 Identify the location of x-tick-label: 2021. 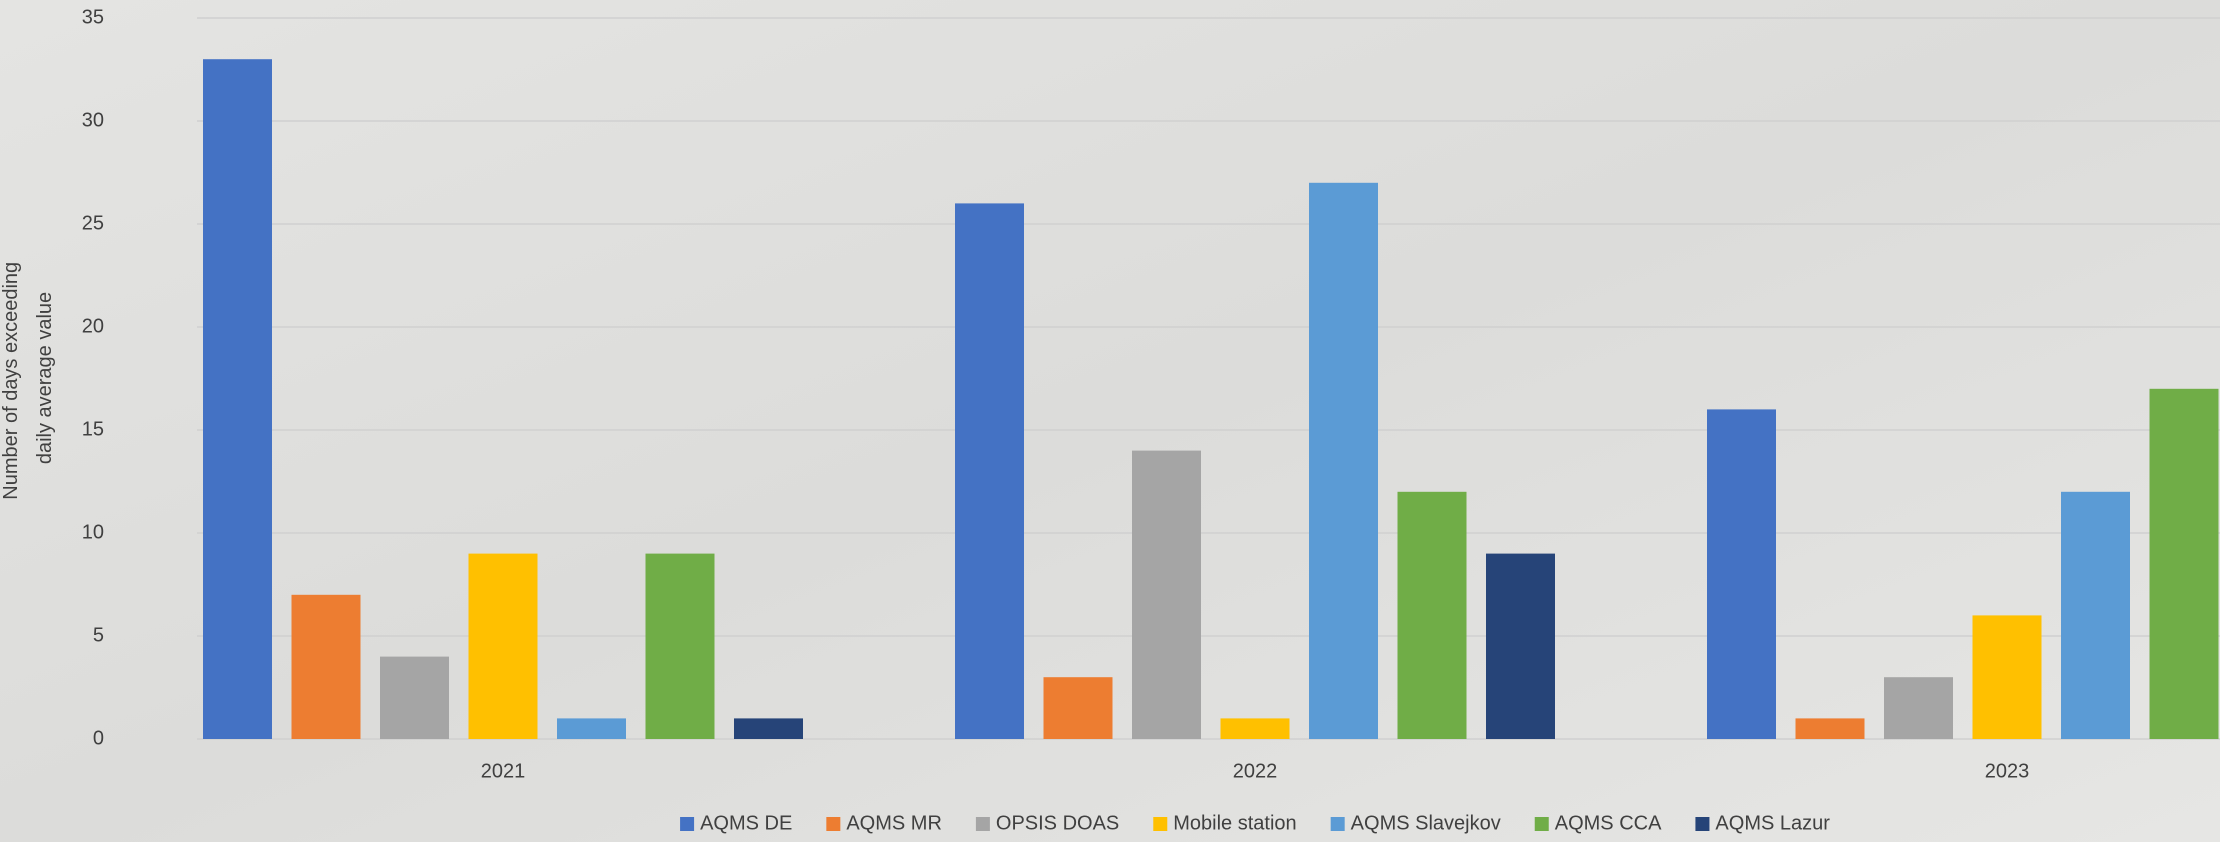
(503, 771).